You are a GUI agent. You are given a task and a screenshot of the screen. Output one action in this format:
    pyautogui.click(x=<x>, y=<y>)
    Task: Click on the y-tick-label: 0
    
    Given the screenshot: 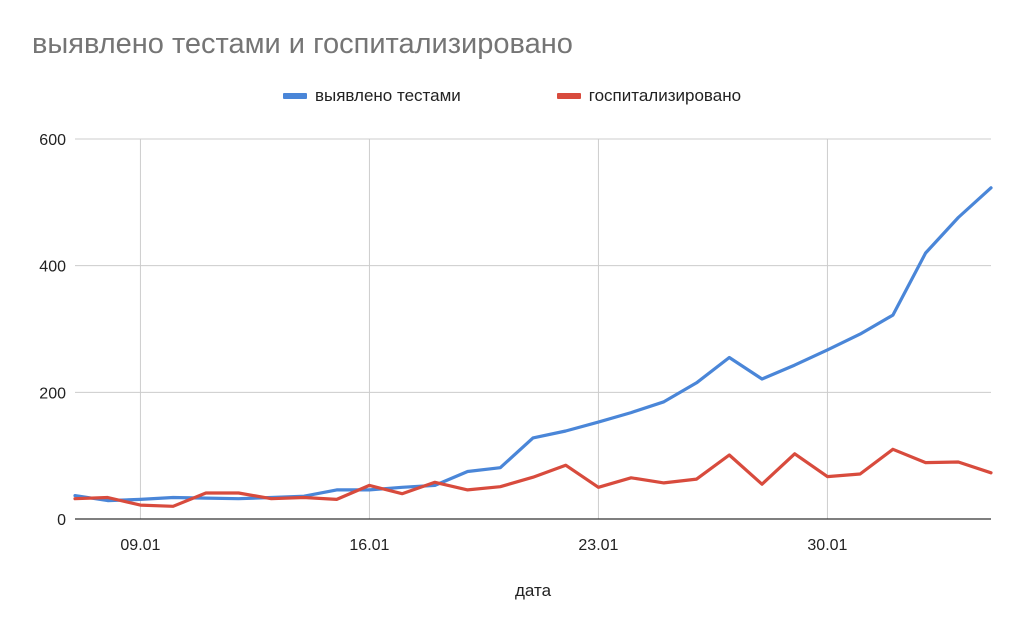 What is the action you would take?
    pyautogui.click(x=61, y=520)
    